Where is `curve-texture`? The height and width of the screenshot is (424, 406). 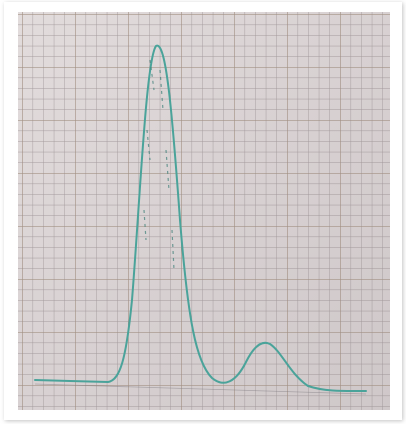 curve-texture is located at coordinates (159, 165).